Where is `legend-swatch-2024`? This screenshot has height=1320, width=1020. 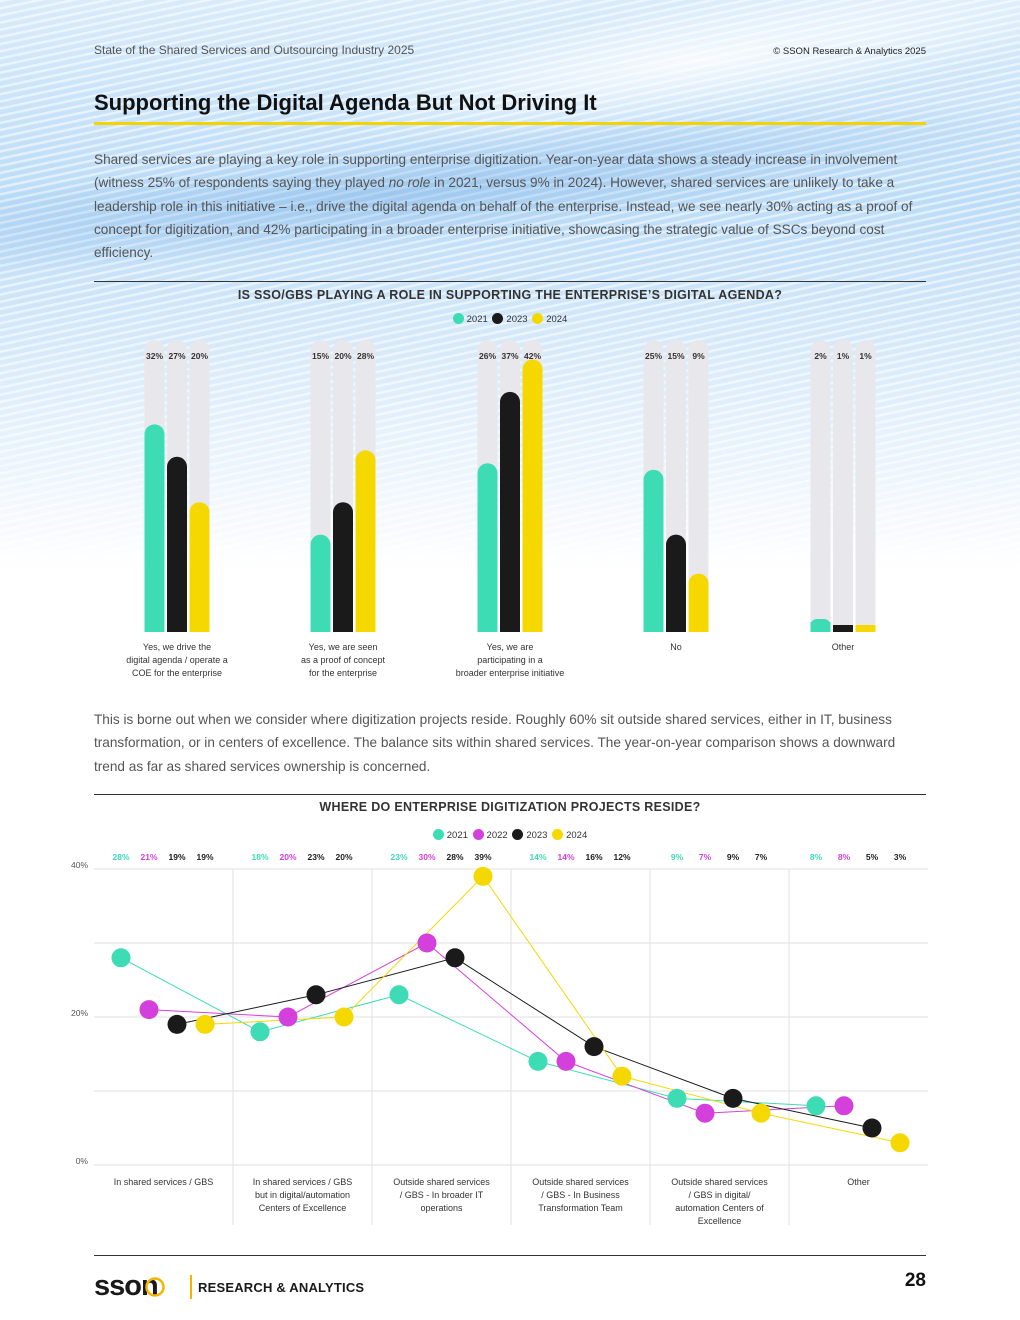
legend-swatch-2024 is located at coordinates (558, 834).